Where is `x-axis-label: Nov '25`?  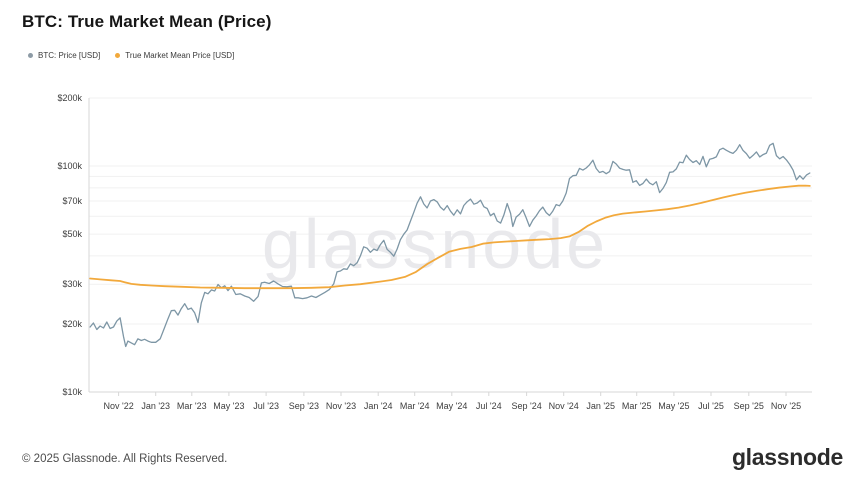
x-axis-label: Nov '25 is located at coordinates (786, 406).